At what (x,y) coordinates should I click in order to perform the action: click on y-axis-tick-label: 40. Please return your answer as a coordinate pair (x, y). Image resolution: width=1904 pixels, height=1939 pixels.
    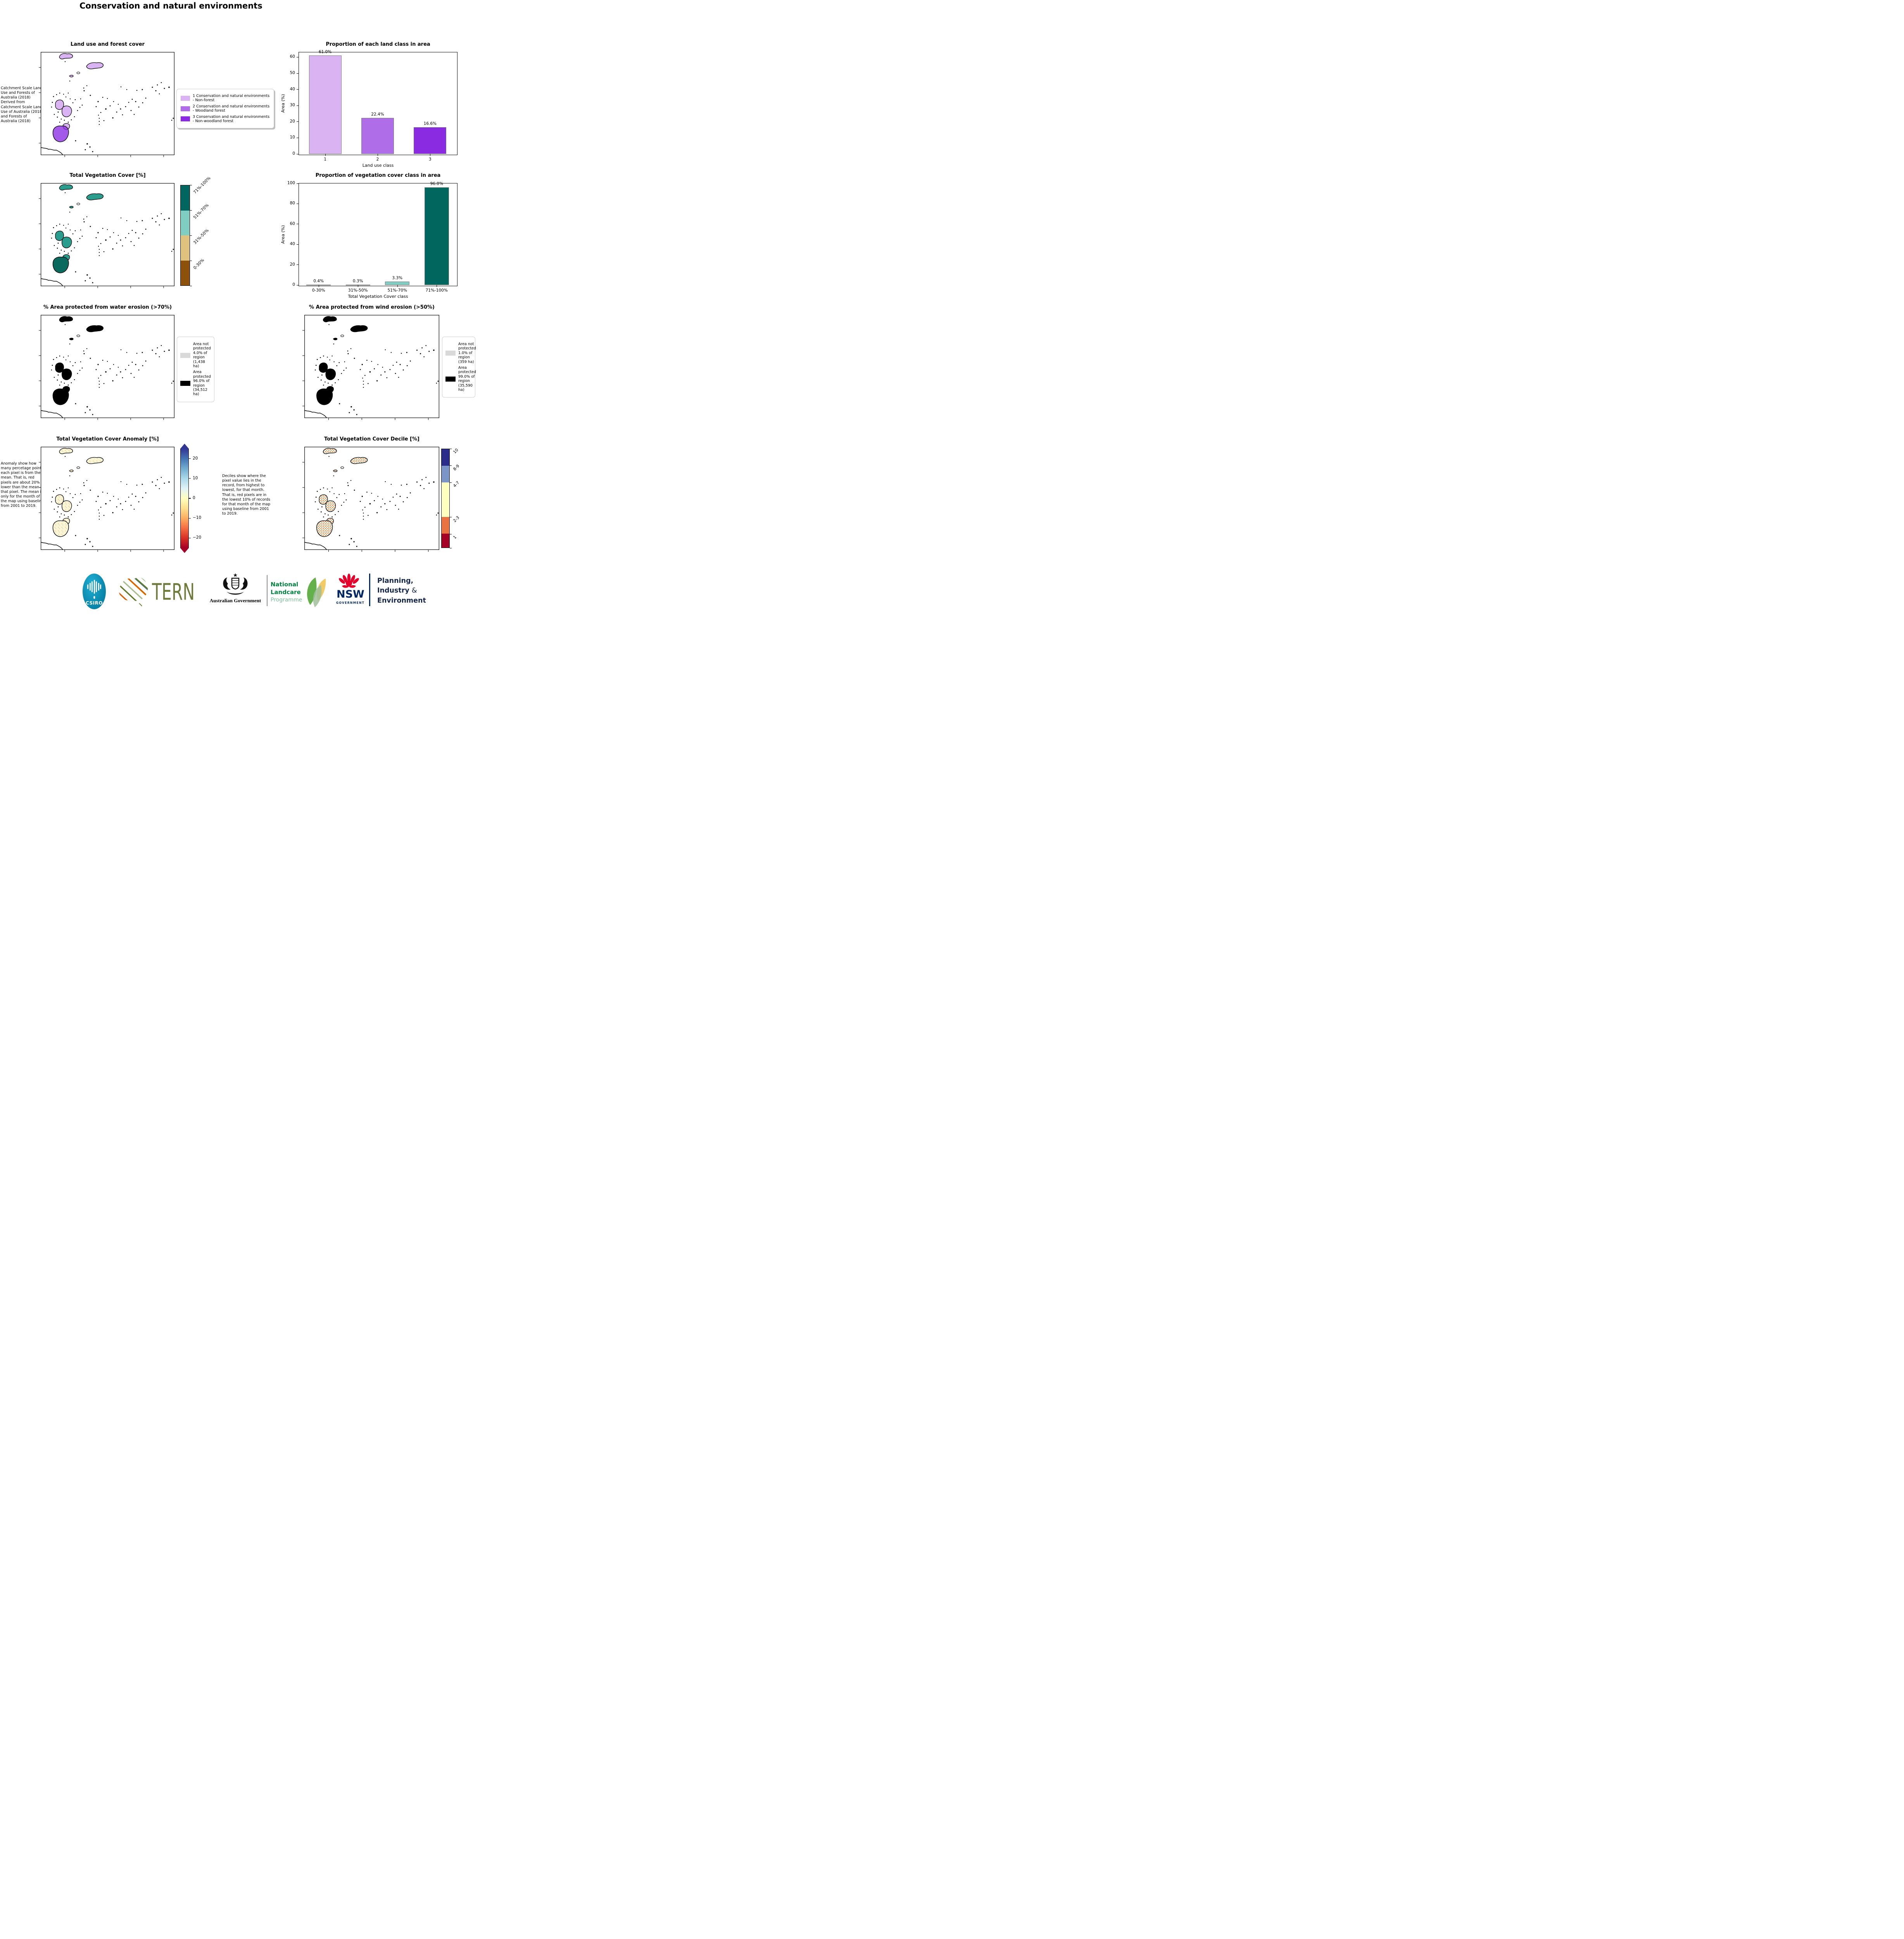
    Looking at the image, I should click on (292, 89).